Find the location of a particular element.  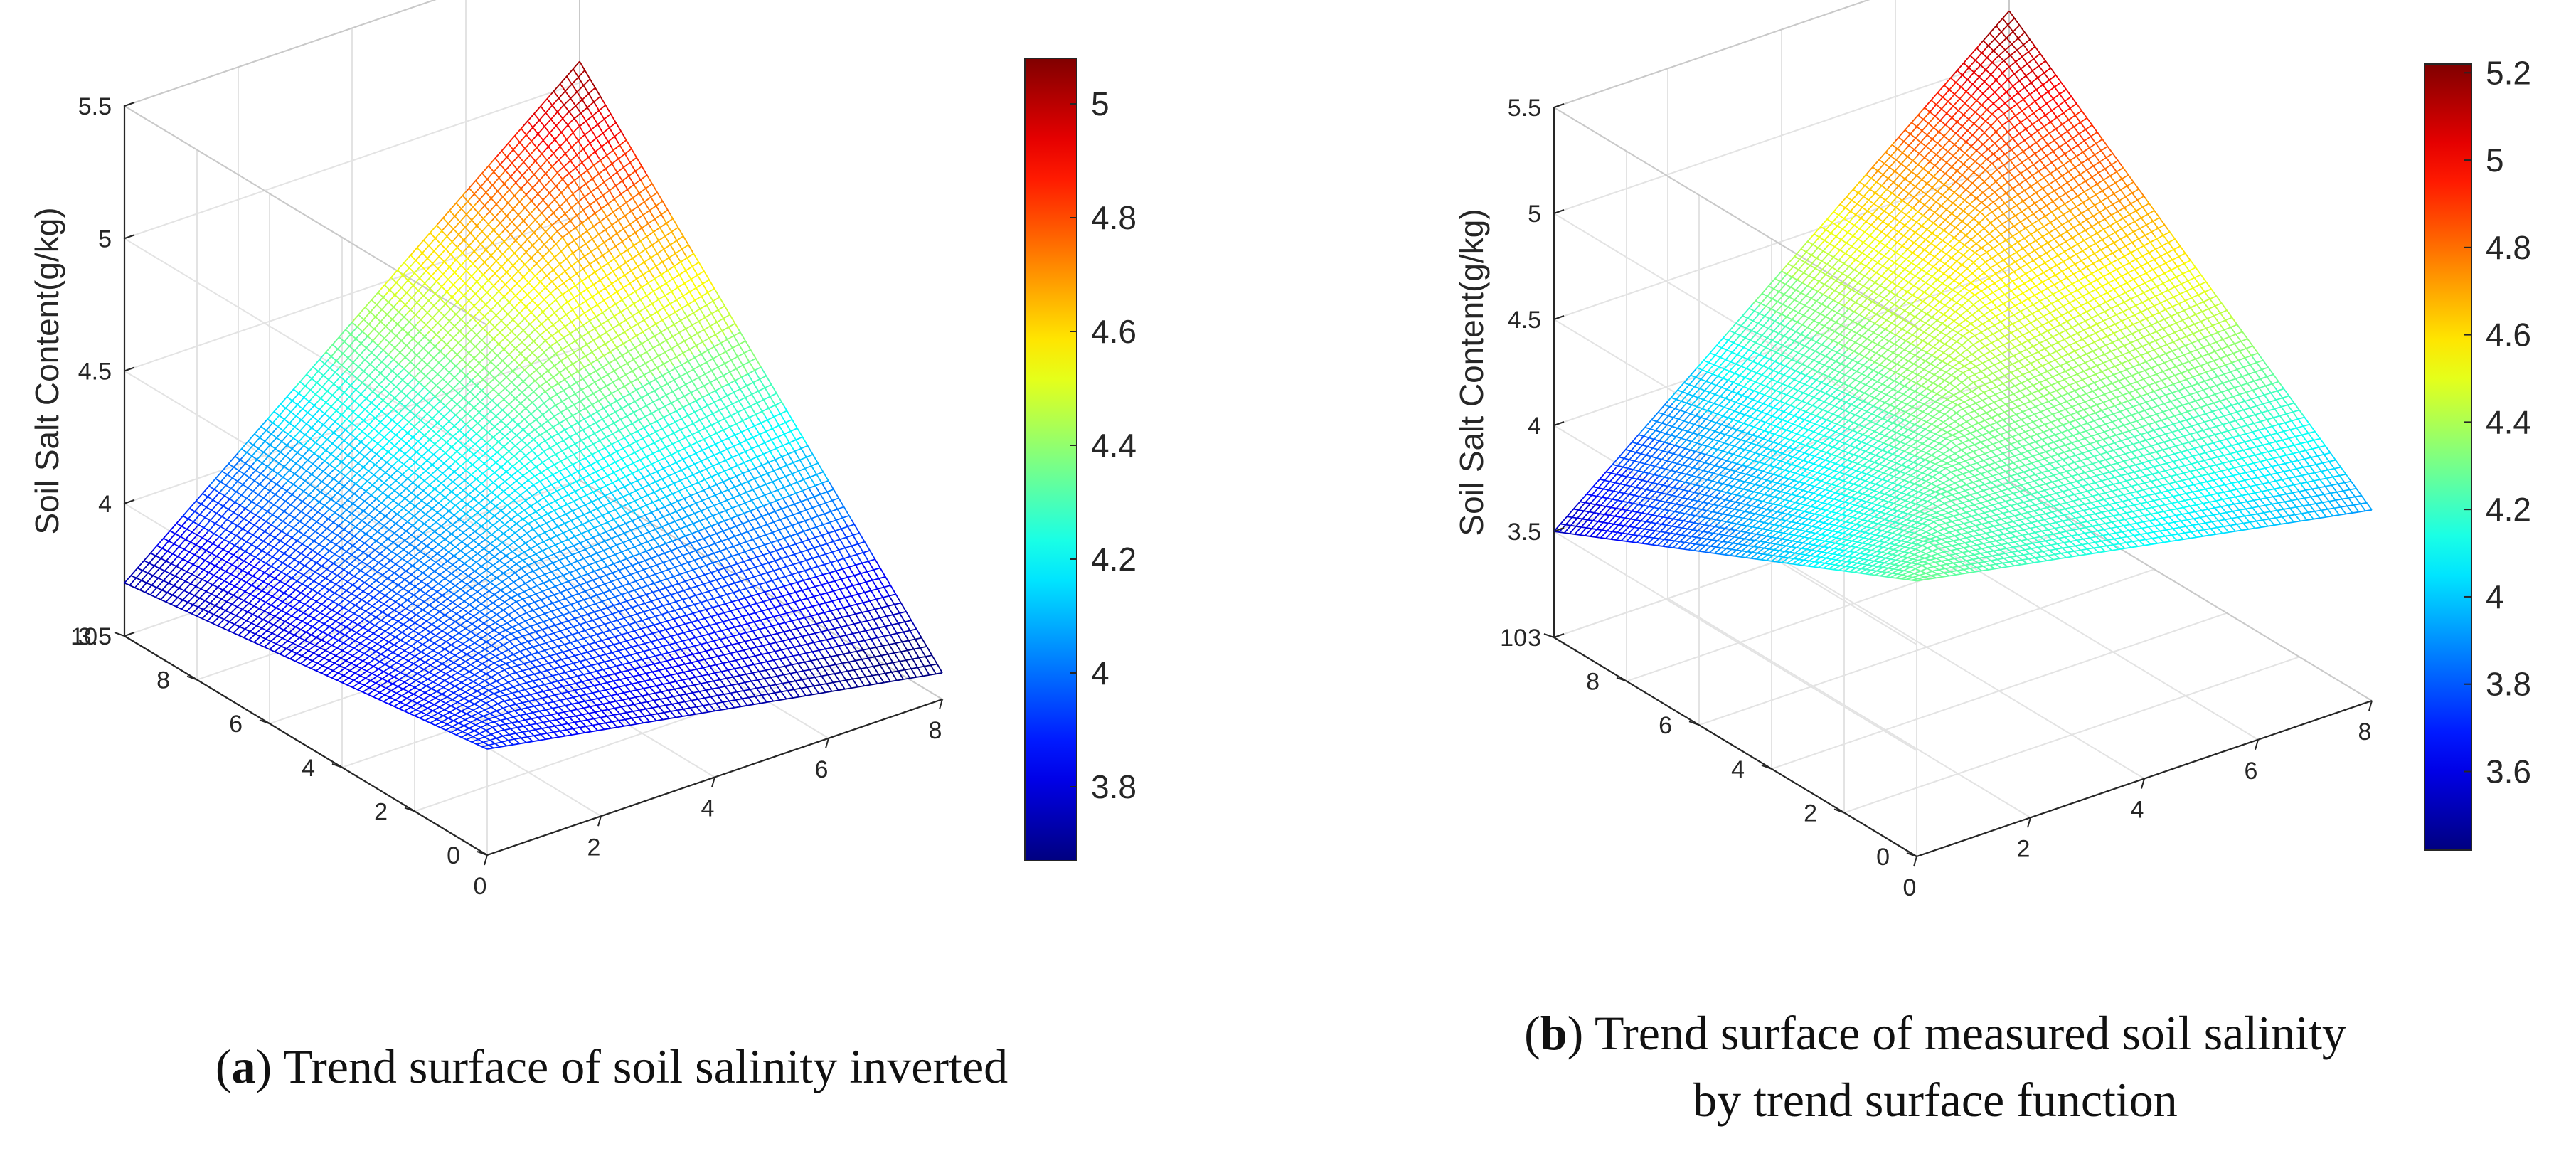

y-tick-label: 4 is located at coordinates (1738, 769).